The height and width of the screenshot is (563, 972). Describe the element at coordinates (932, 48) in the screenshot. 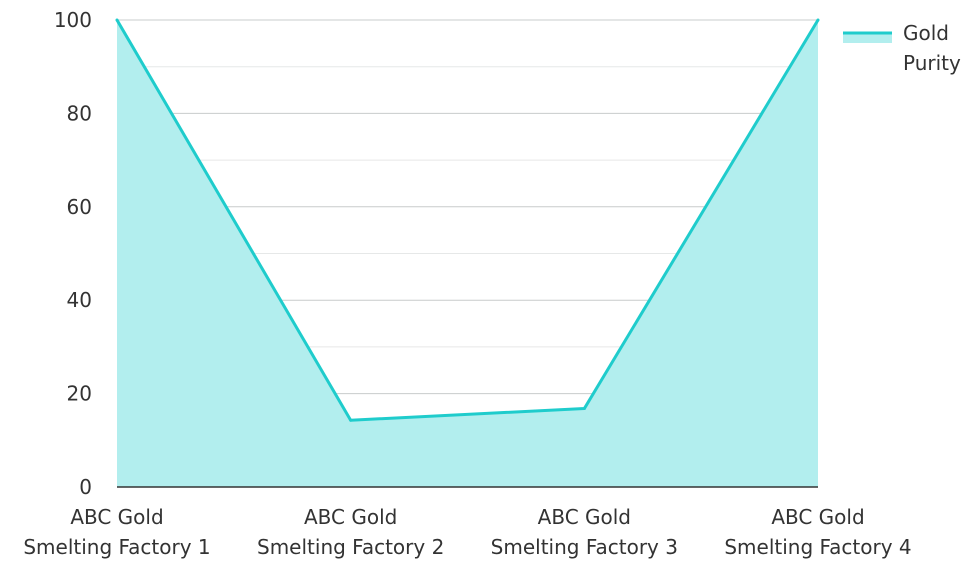

I see `legend-label: Gold Purity` at that location.